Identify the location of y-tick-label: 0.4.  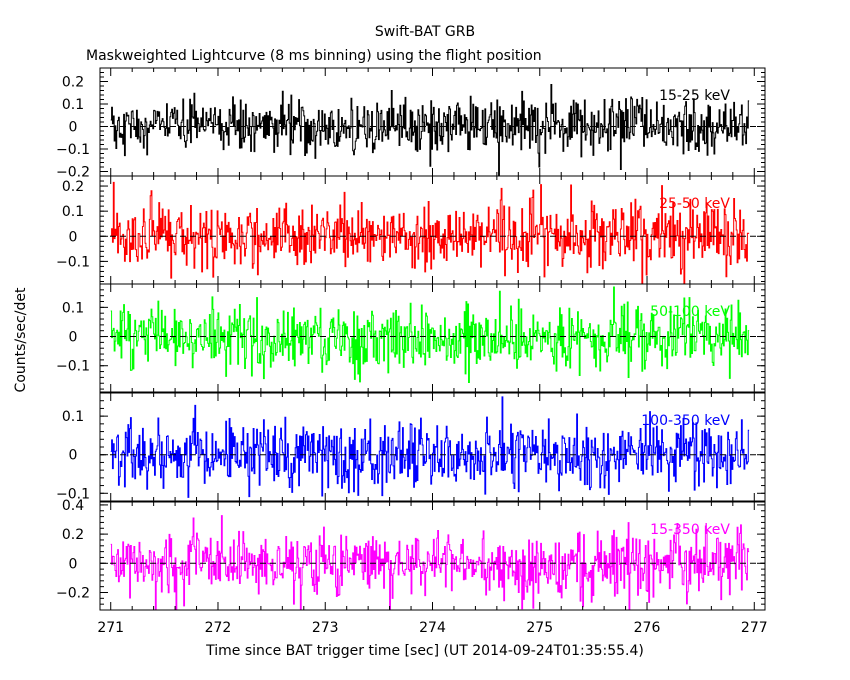
(73, 506).